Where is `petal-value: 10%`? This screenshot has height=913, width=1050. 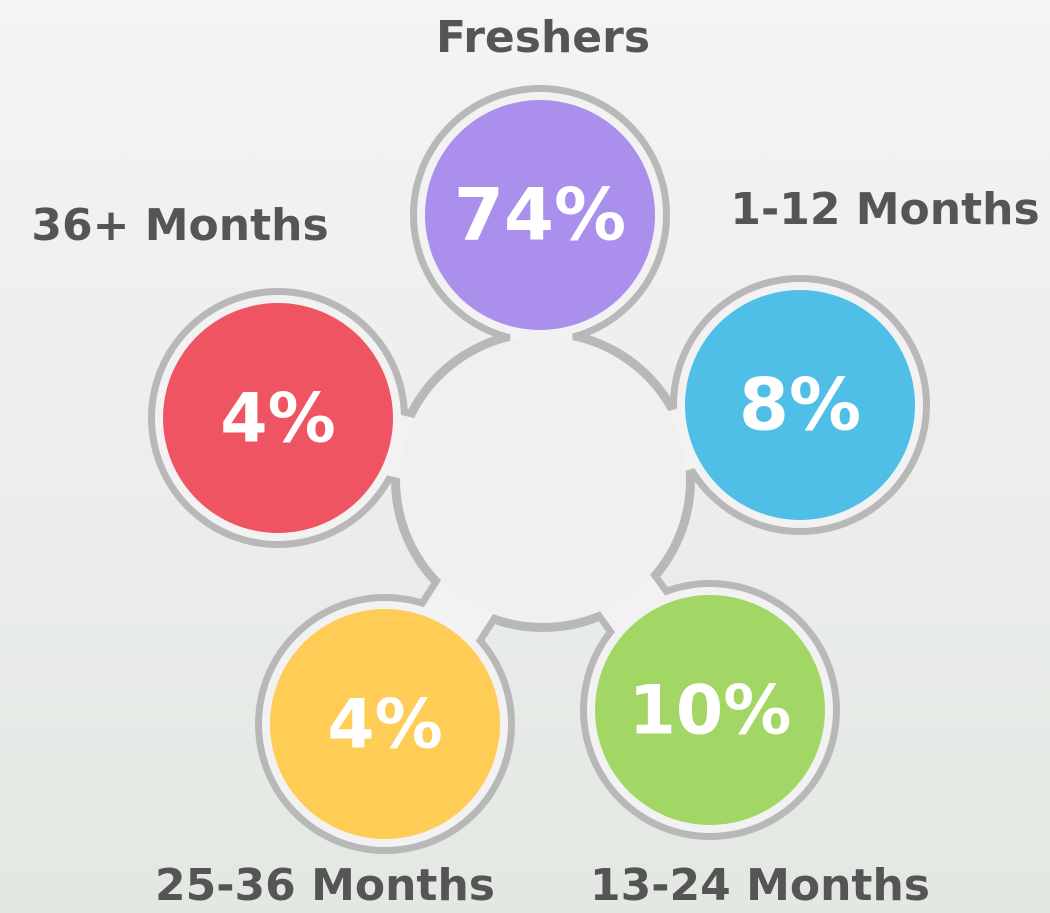
petal-value: 10% is located at coordinates (710, 711).